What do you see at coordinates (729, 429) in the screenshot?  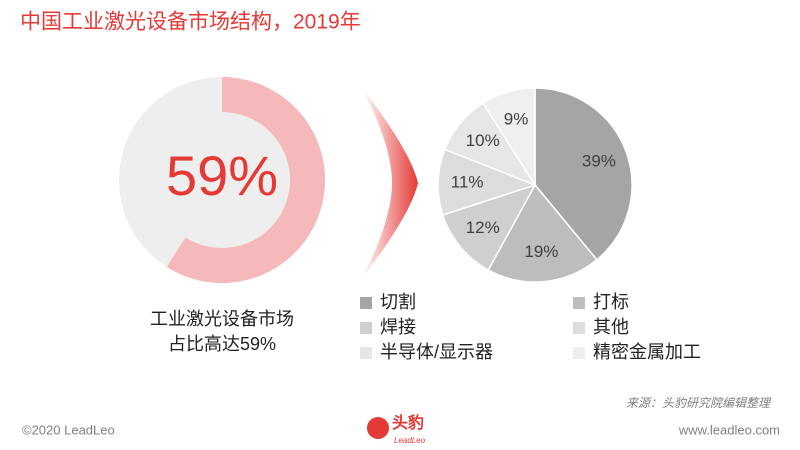 I see `website: www.leadleo.com` at bounding box center [729, 429].